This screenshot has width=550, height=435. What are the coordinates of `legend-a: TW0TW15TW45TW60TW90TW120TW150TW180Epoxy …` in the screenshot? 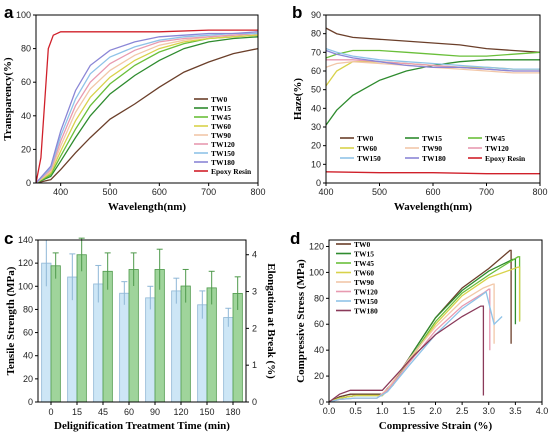 It's located at (223, 135).